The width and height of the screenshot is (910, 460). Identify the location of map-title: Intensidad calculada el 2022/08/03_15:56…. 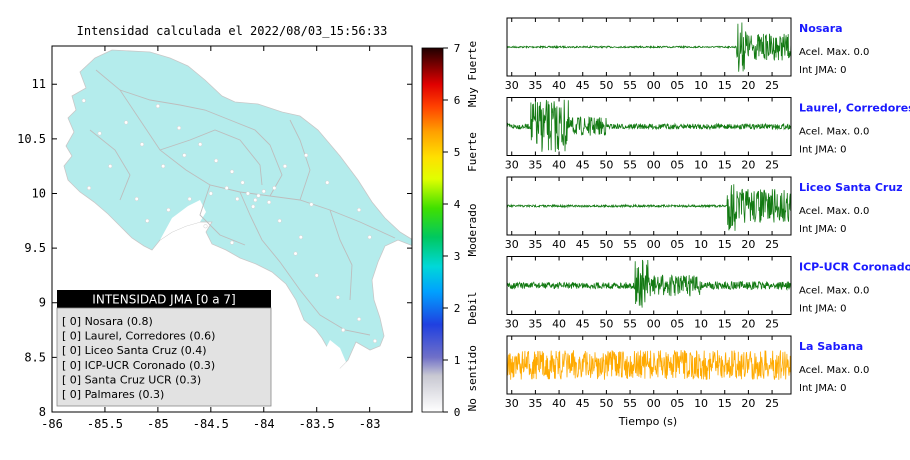
(232, 31).